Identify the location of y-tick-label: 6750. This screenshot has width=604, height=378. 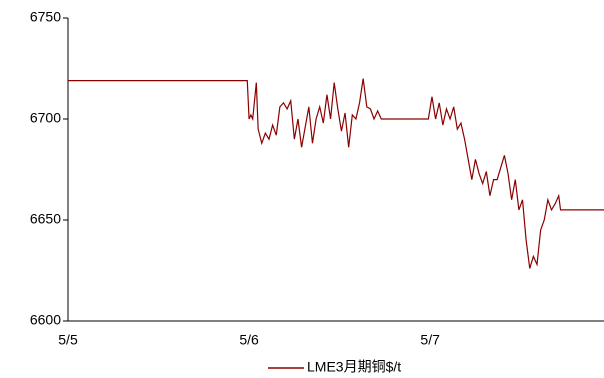
(45, 17).